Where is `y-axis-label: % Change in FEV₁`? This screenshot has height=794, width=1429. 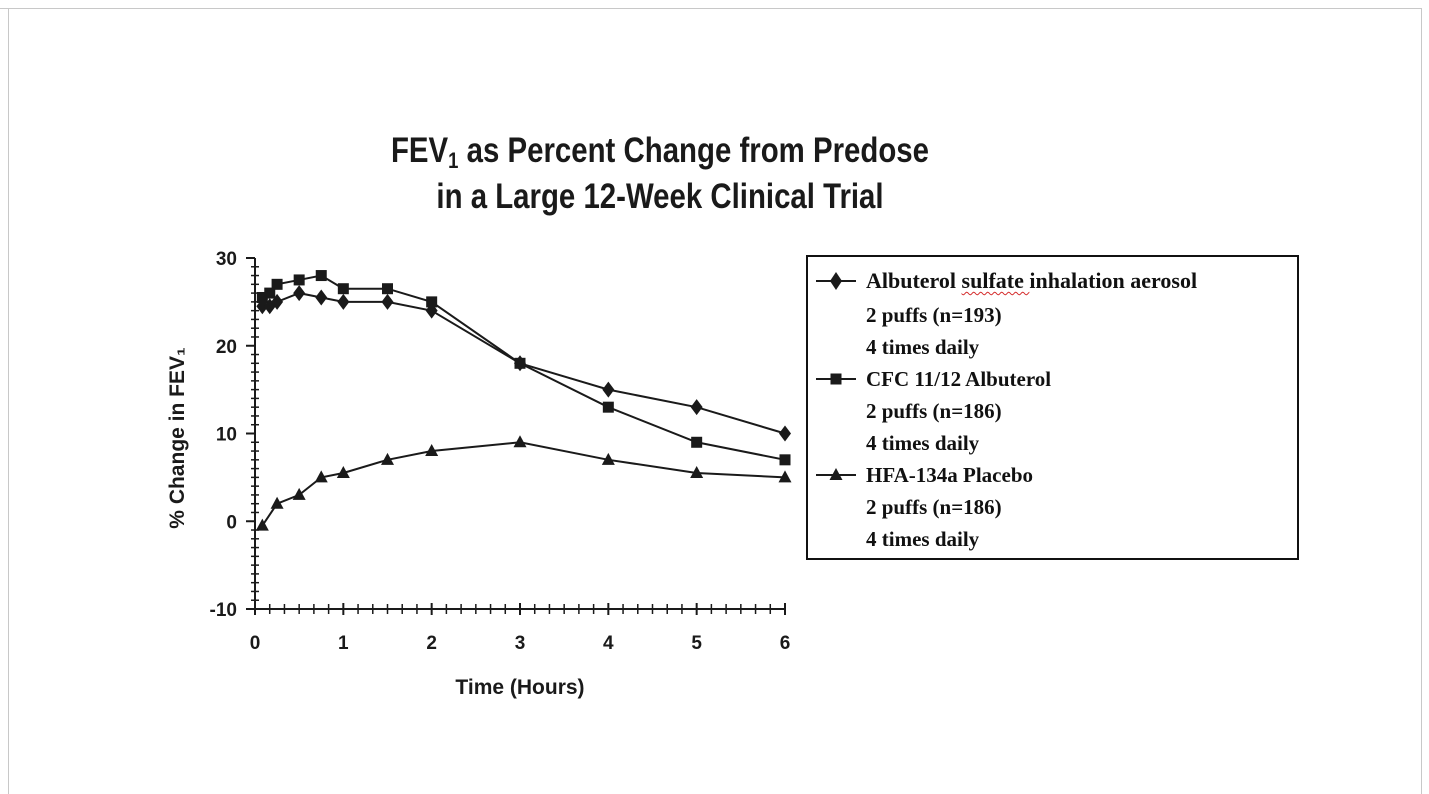 y-axis-label: % Change in FEV₁ is located at coordinates (177, 437).